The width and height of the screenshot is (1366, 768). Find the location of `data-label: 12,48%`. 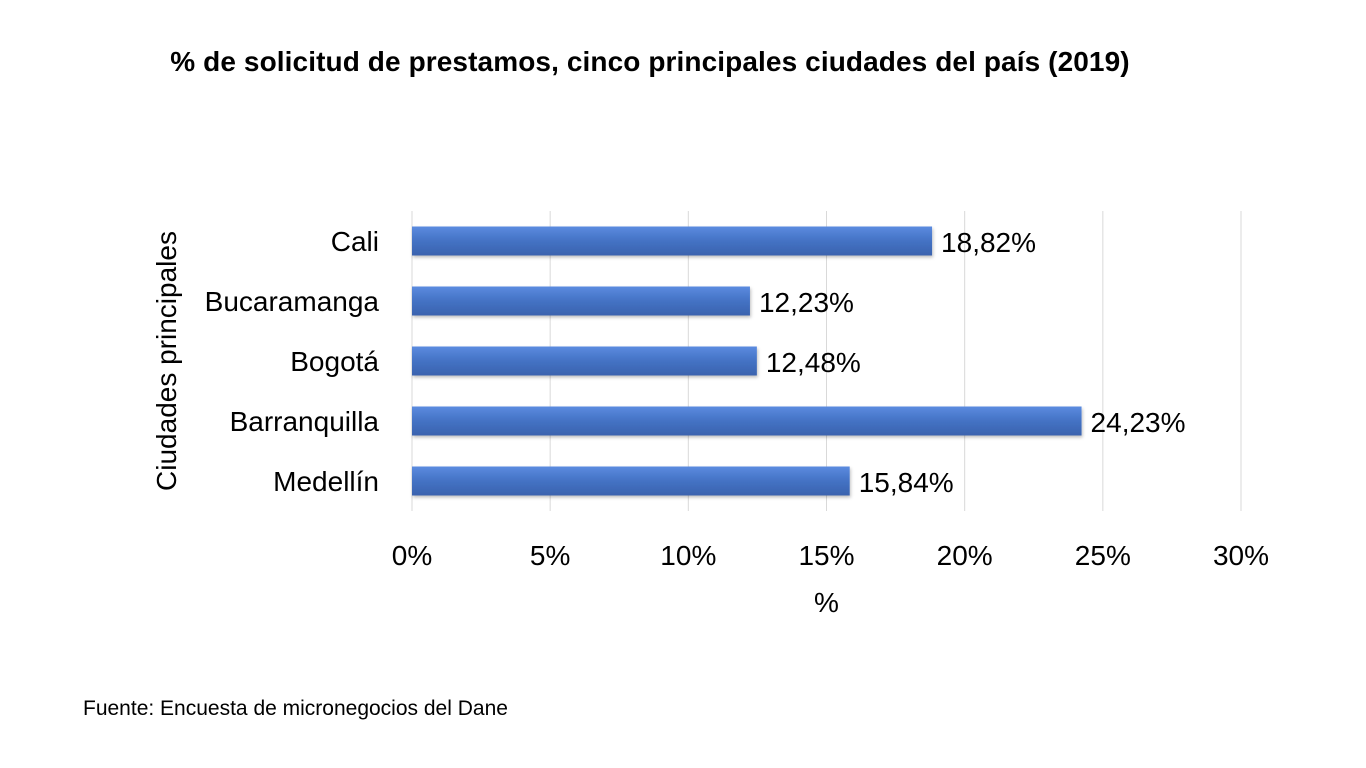

data-label: 12,48% is located at coordinates (813, 362).